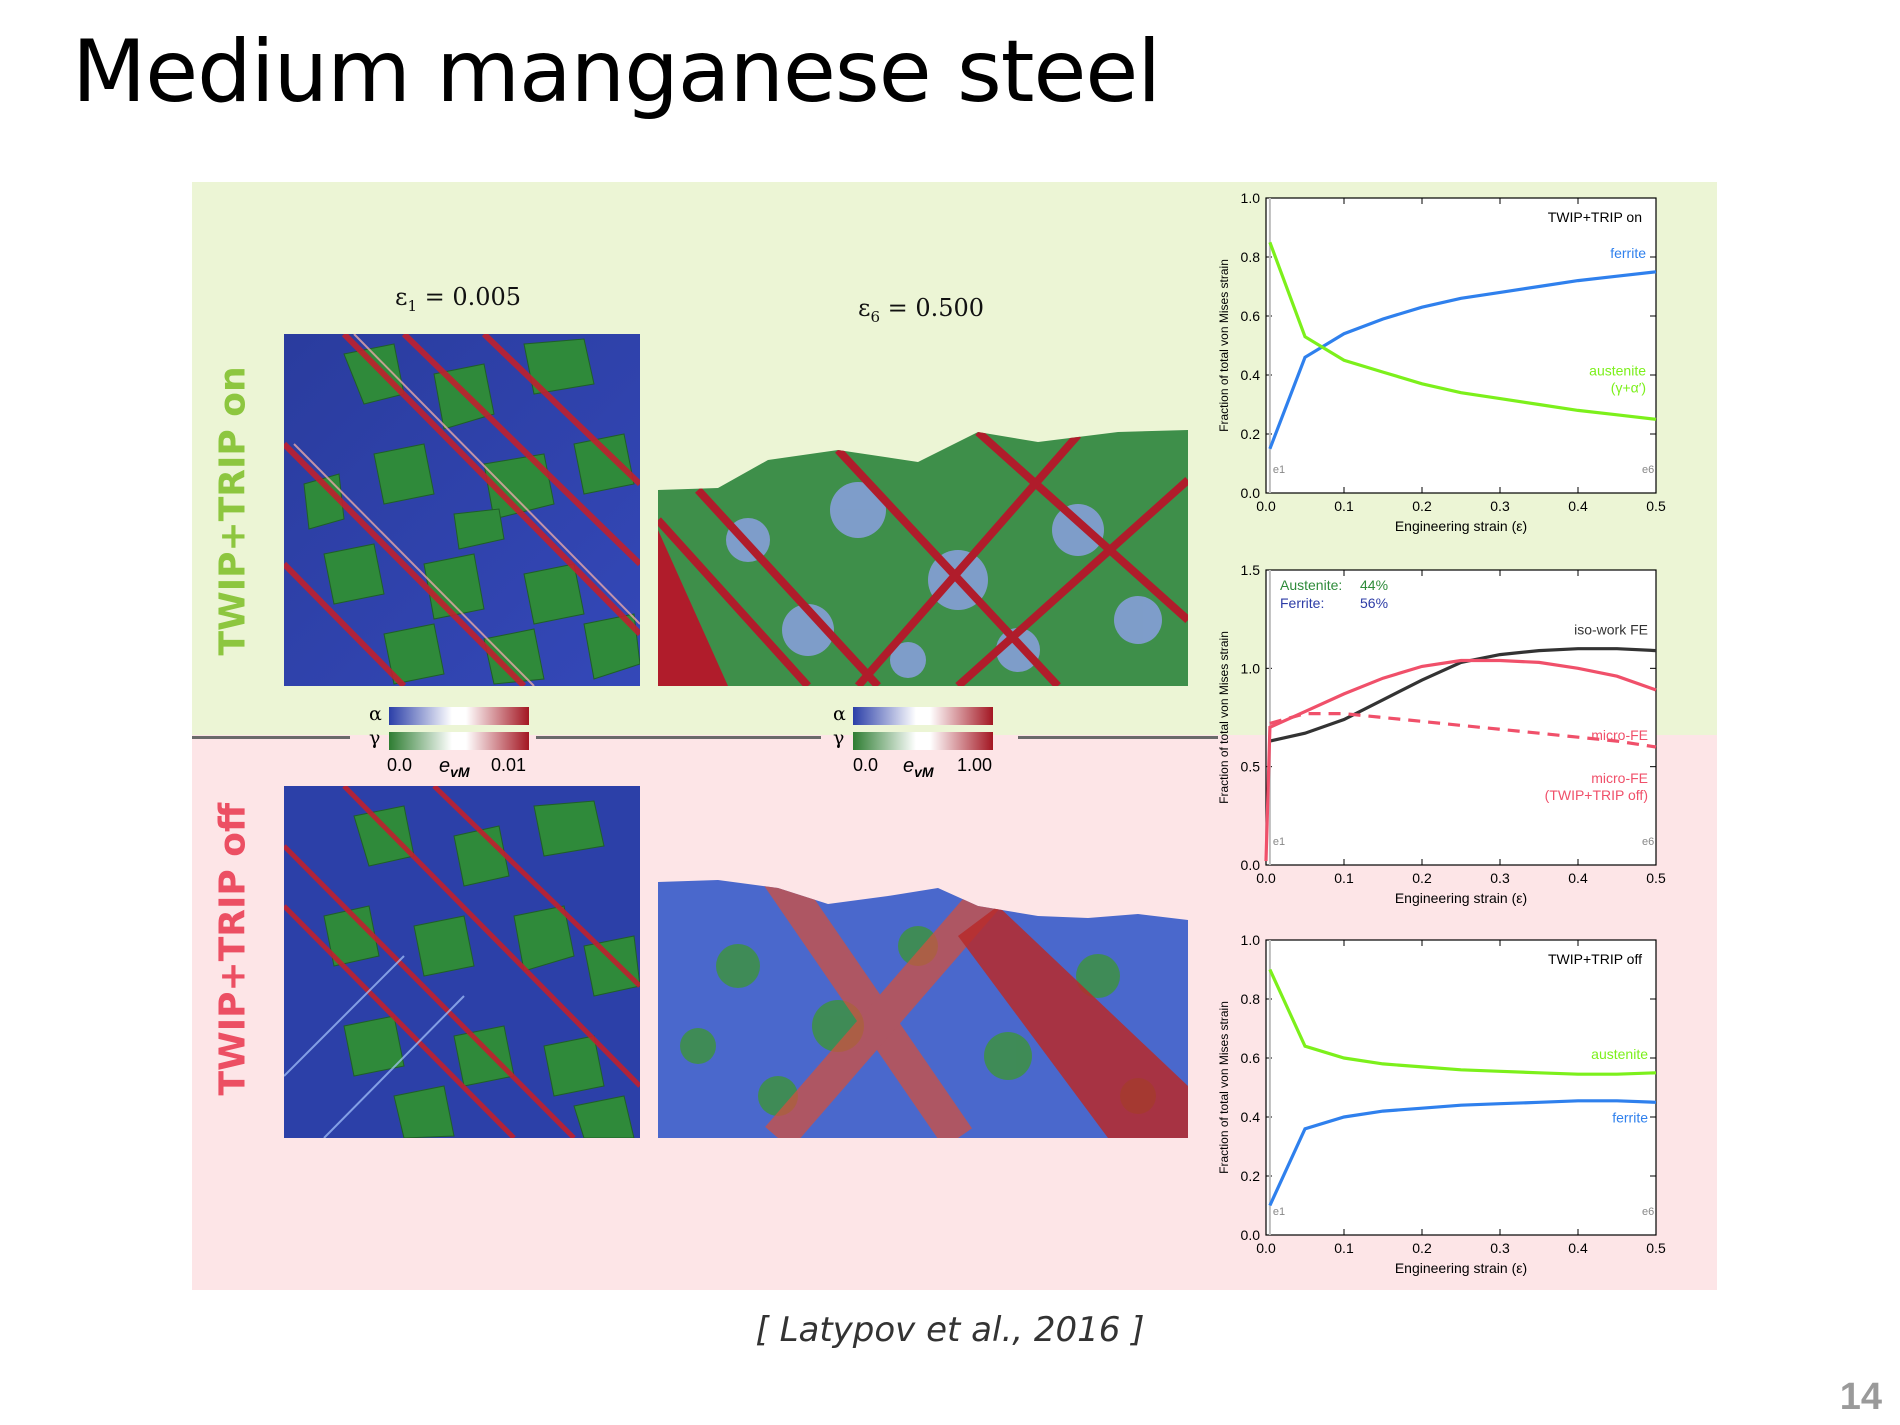 The height and width of the screenshot is (1425, 1900). I want to click on colorbar-max: 0.01, so click(509, 765).